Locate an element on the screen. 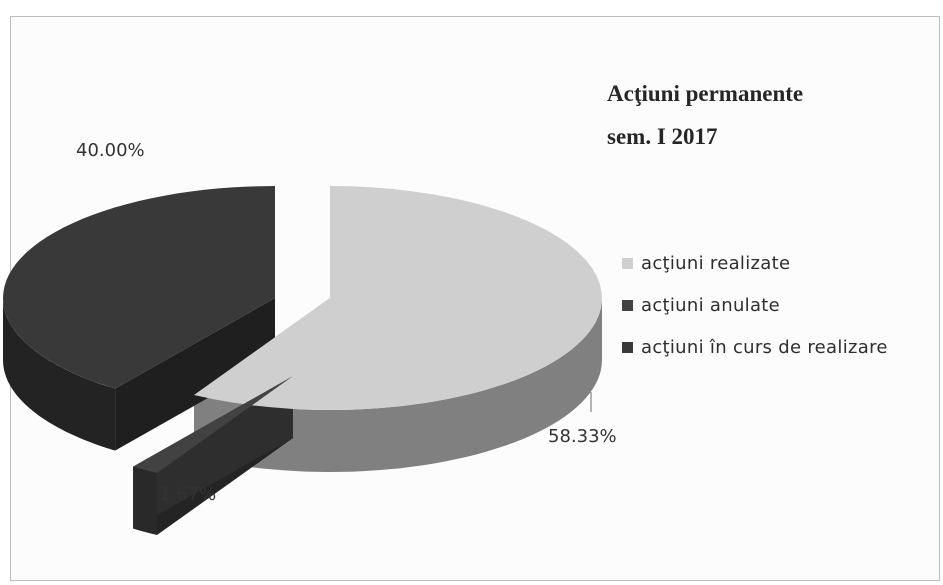 The width and height of the screenshot is (943, 585). chart-title-line-2: sem. I 2017 is located at coordinates (705, 136).